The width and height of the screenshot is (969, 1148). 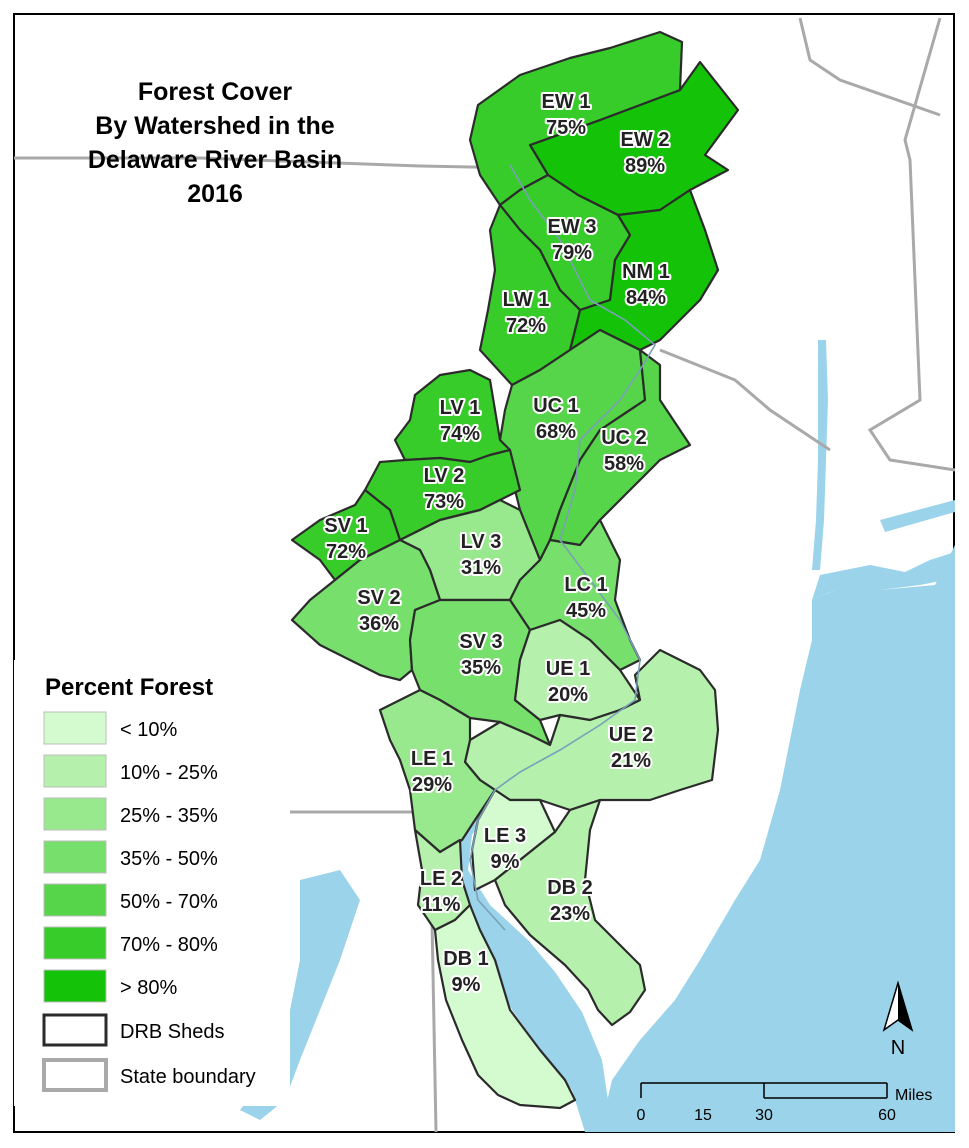 I want to click on title-line-2: By Watershed in the, so click(x=214, y=126).